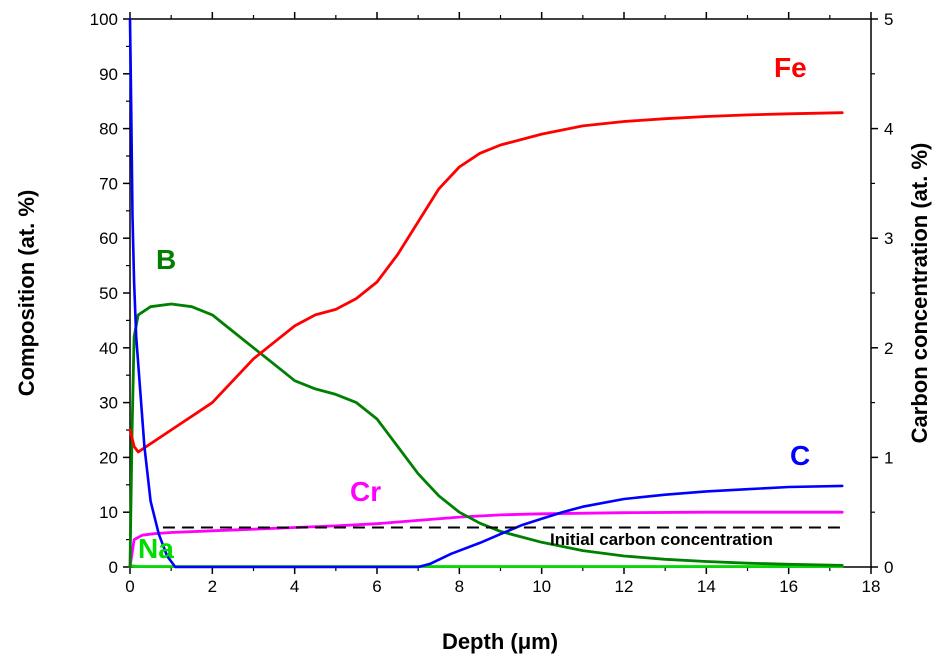 Image resolution: width=940 pixels, height=661 pixels. What do you see at coordinates (104, 19) in the screenshot?
I see `y-tick-label: 100` at bounding box center [104, 19].